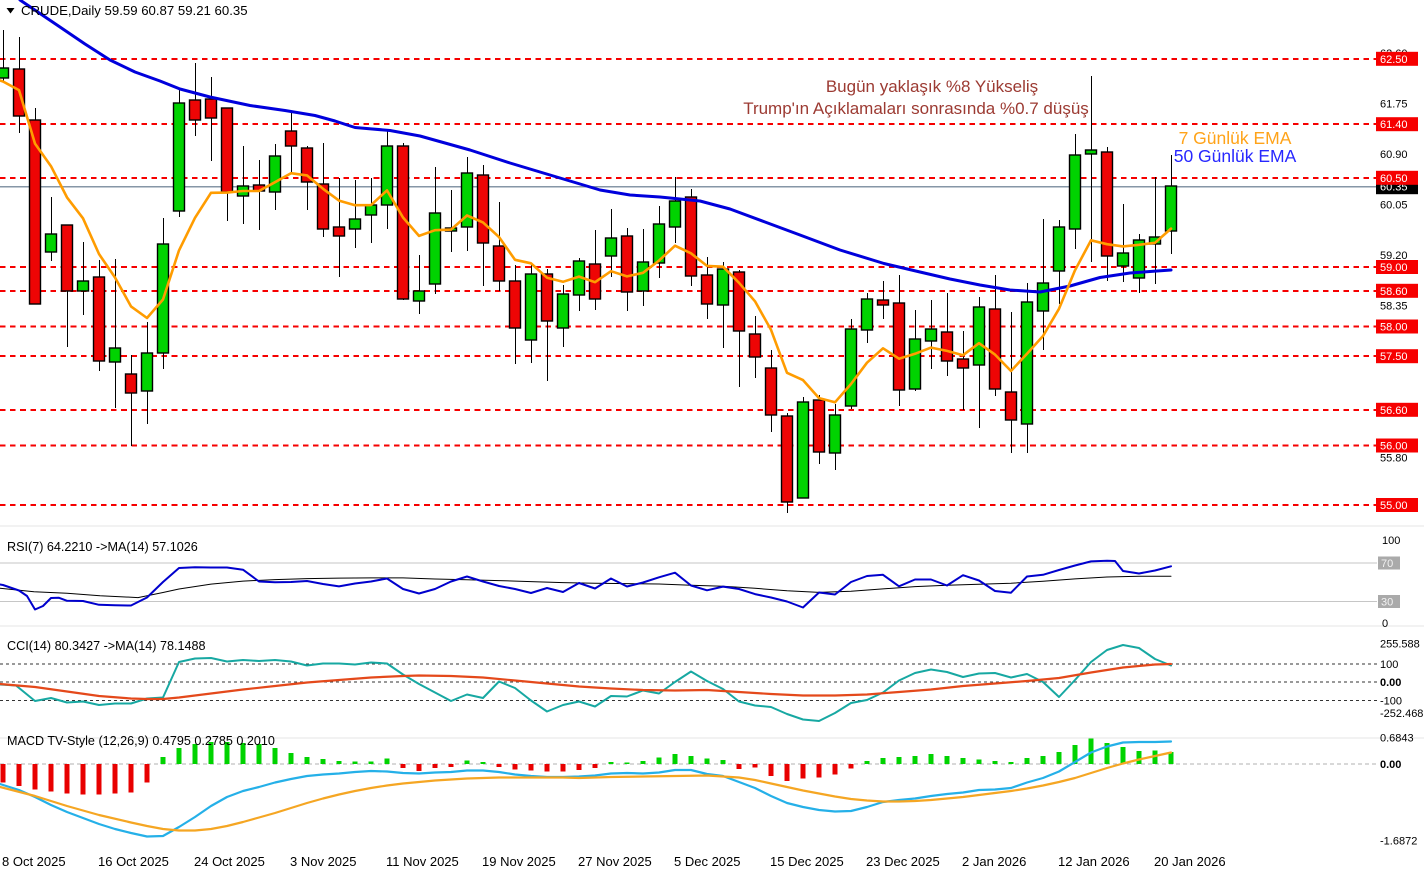 Image resolution: width=1424 pixels, height=874 pixels. I want to click on svg-text: 30, so click(1387, 603).